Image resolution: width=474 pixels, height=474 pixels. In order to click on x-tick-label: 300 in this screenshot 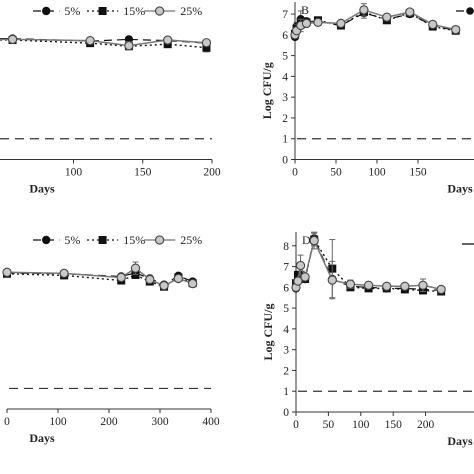, I will do `click(160, 422)`.